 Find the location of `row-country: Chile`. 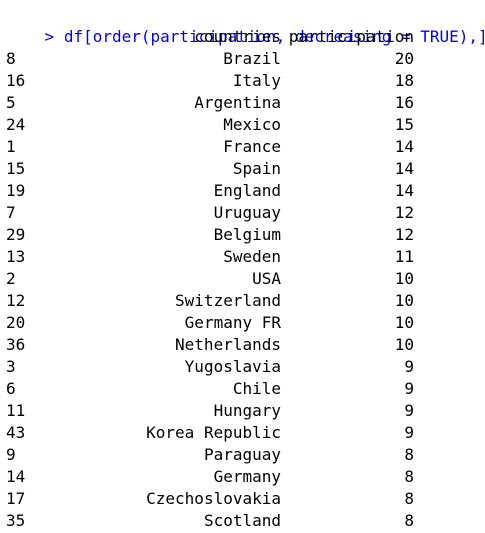

row-country: Chile is located at coordinates (256, 388).